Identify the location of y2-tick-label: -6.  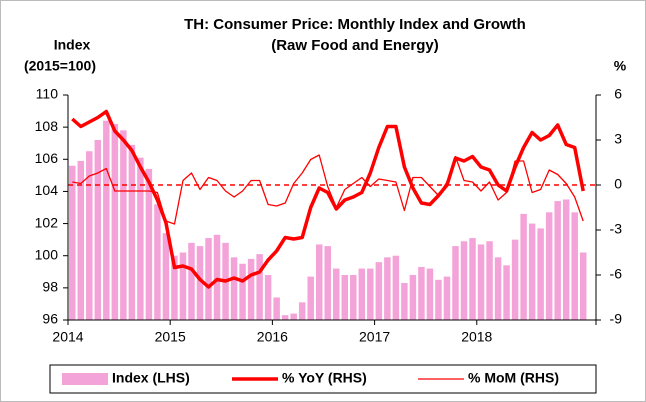
(616, 274).